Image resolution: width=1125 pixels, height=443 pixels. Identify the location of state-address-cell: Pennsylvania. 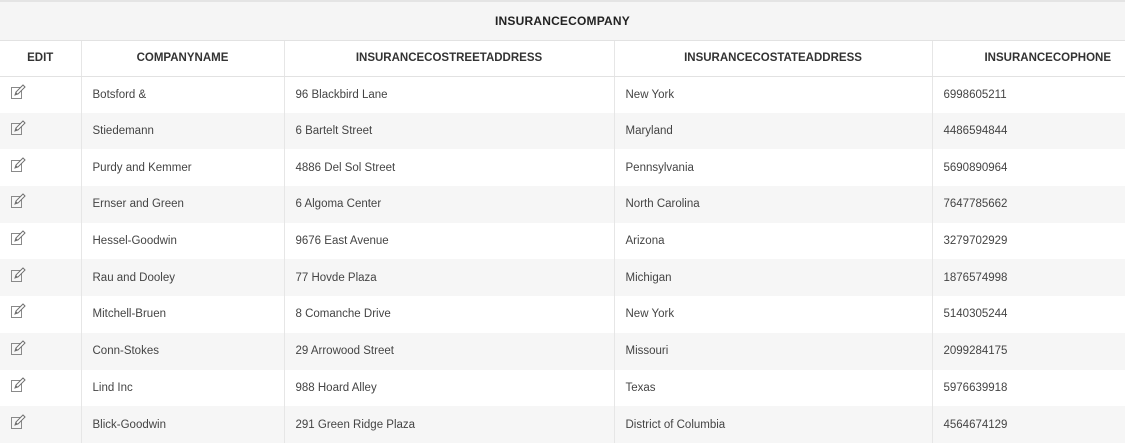
(773, 168).